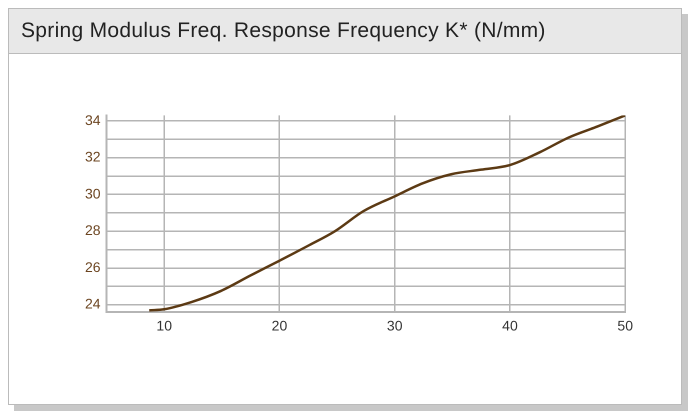 The width and height of the screenshot is (696, 415). What do you see at coordinates (92, 120) in the screenshot?
I see `y-tick-label: 34` at bounding box center [92, 120].